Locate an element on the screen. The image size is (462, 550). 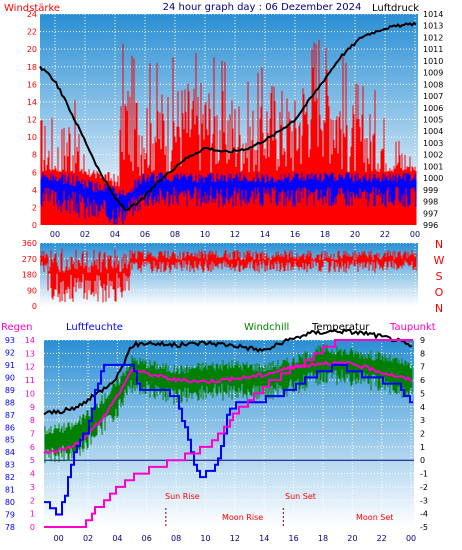
pressure-tick-label: 1014 is located at coordinates (433, 14).